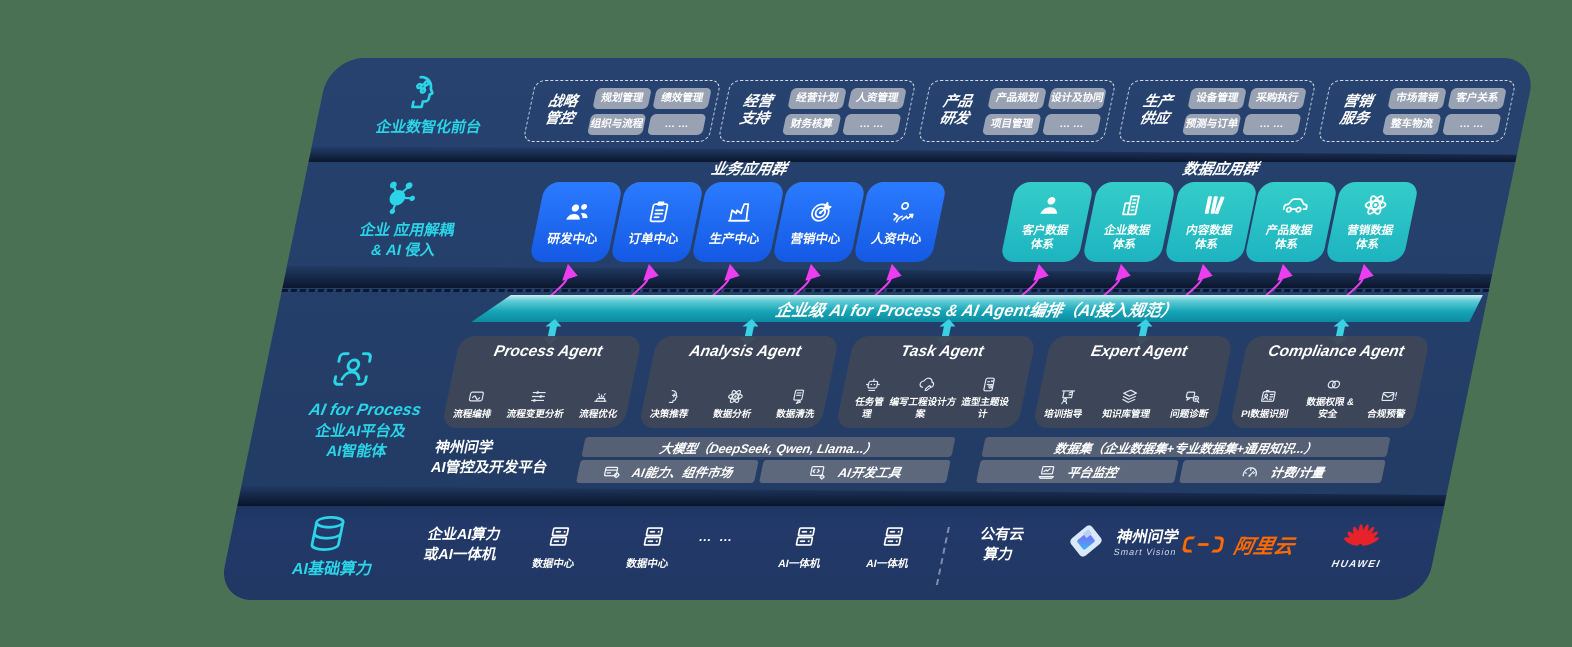 This screenshot has height=647, width=1572. I want to click on app-box-marketing: 营销中心, so click(819, 222).